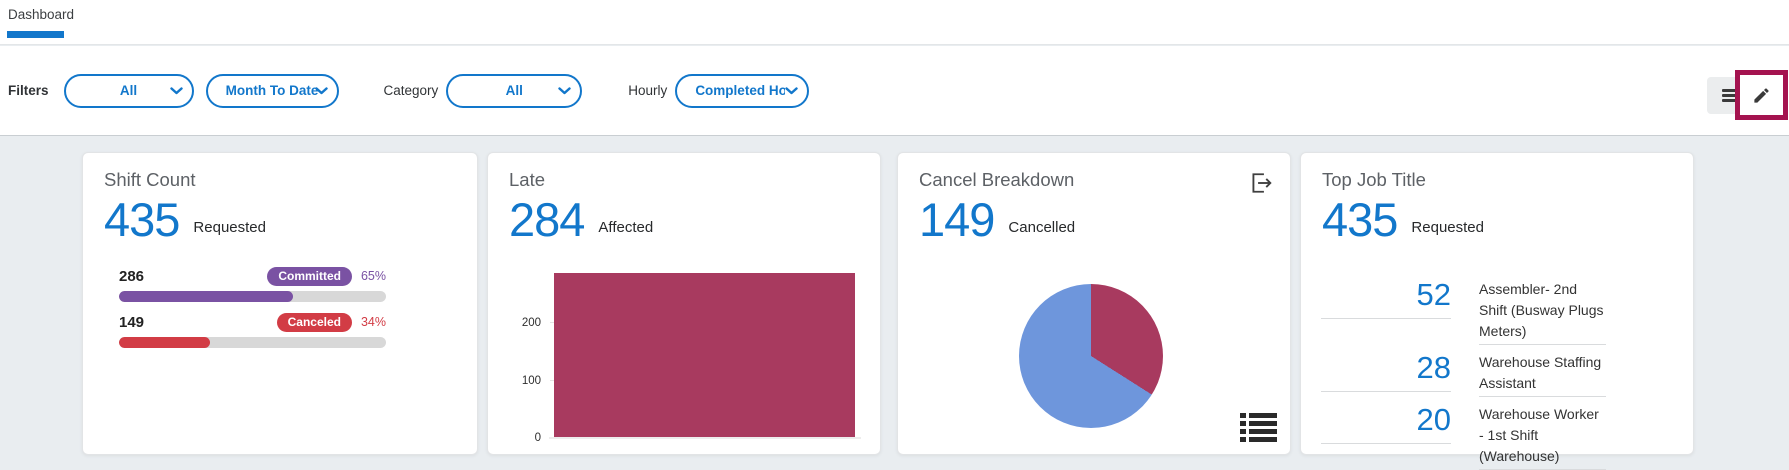 This screenshot has height=470, width=1789. Describe the element at coordinates (1447, 227) in the screenshot. I see `requested-value-label: Requested` at that location.